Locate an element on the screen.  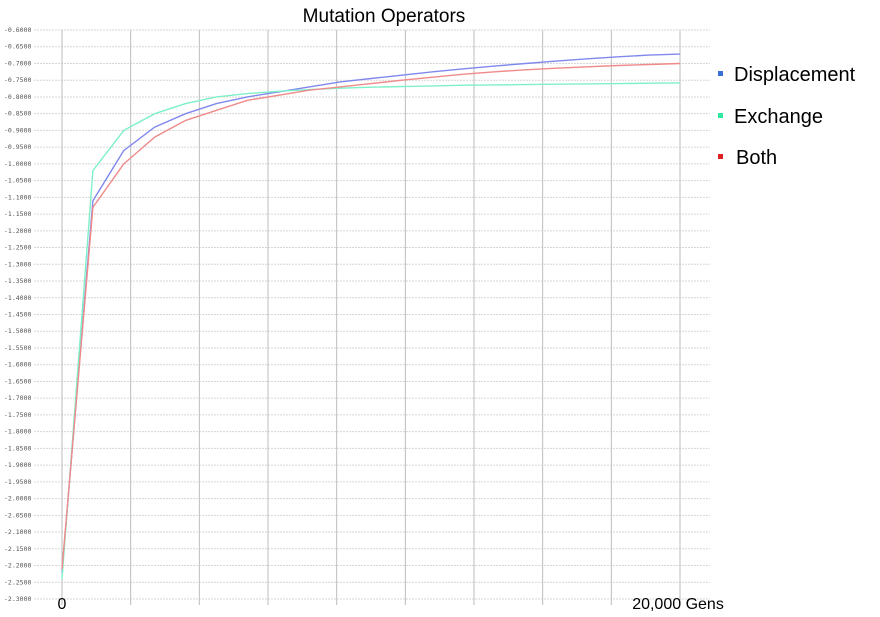
y-tick-label: -2.2000 is located at coordinates (17, 566).